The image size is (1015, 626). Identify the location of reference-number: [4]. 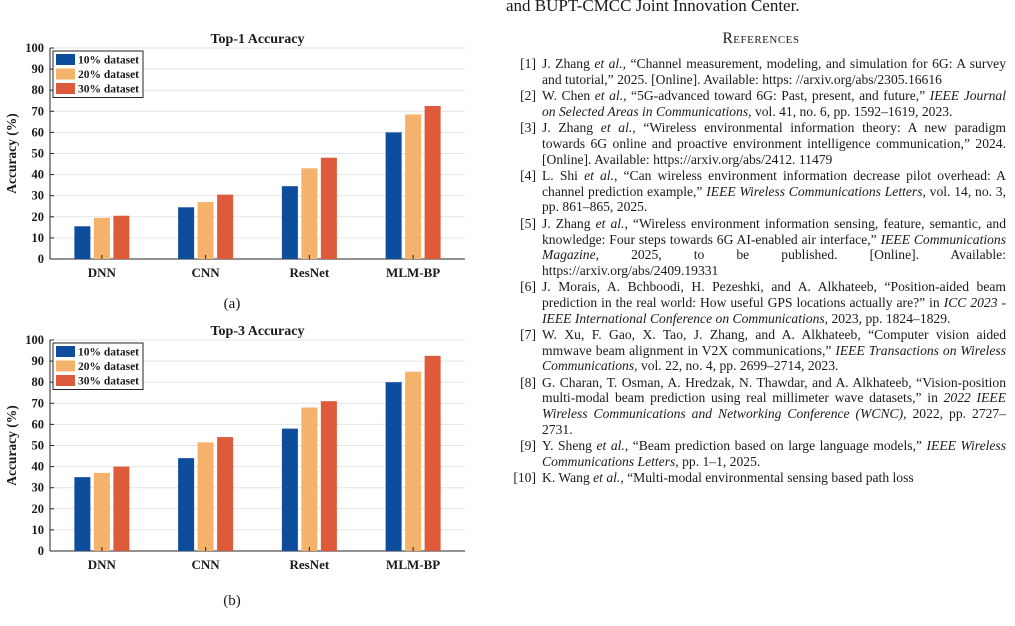
(528, 176).